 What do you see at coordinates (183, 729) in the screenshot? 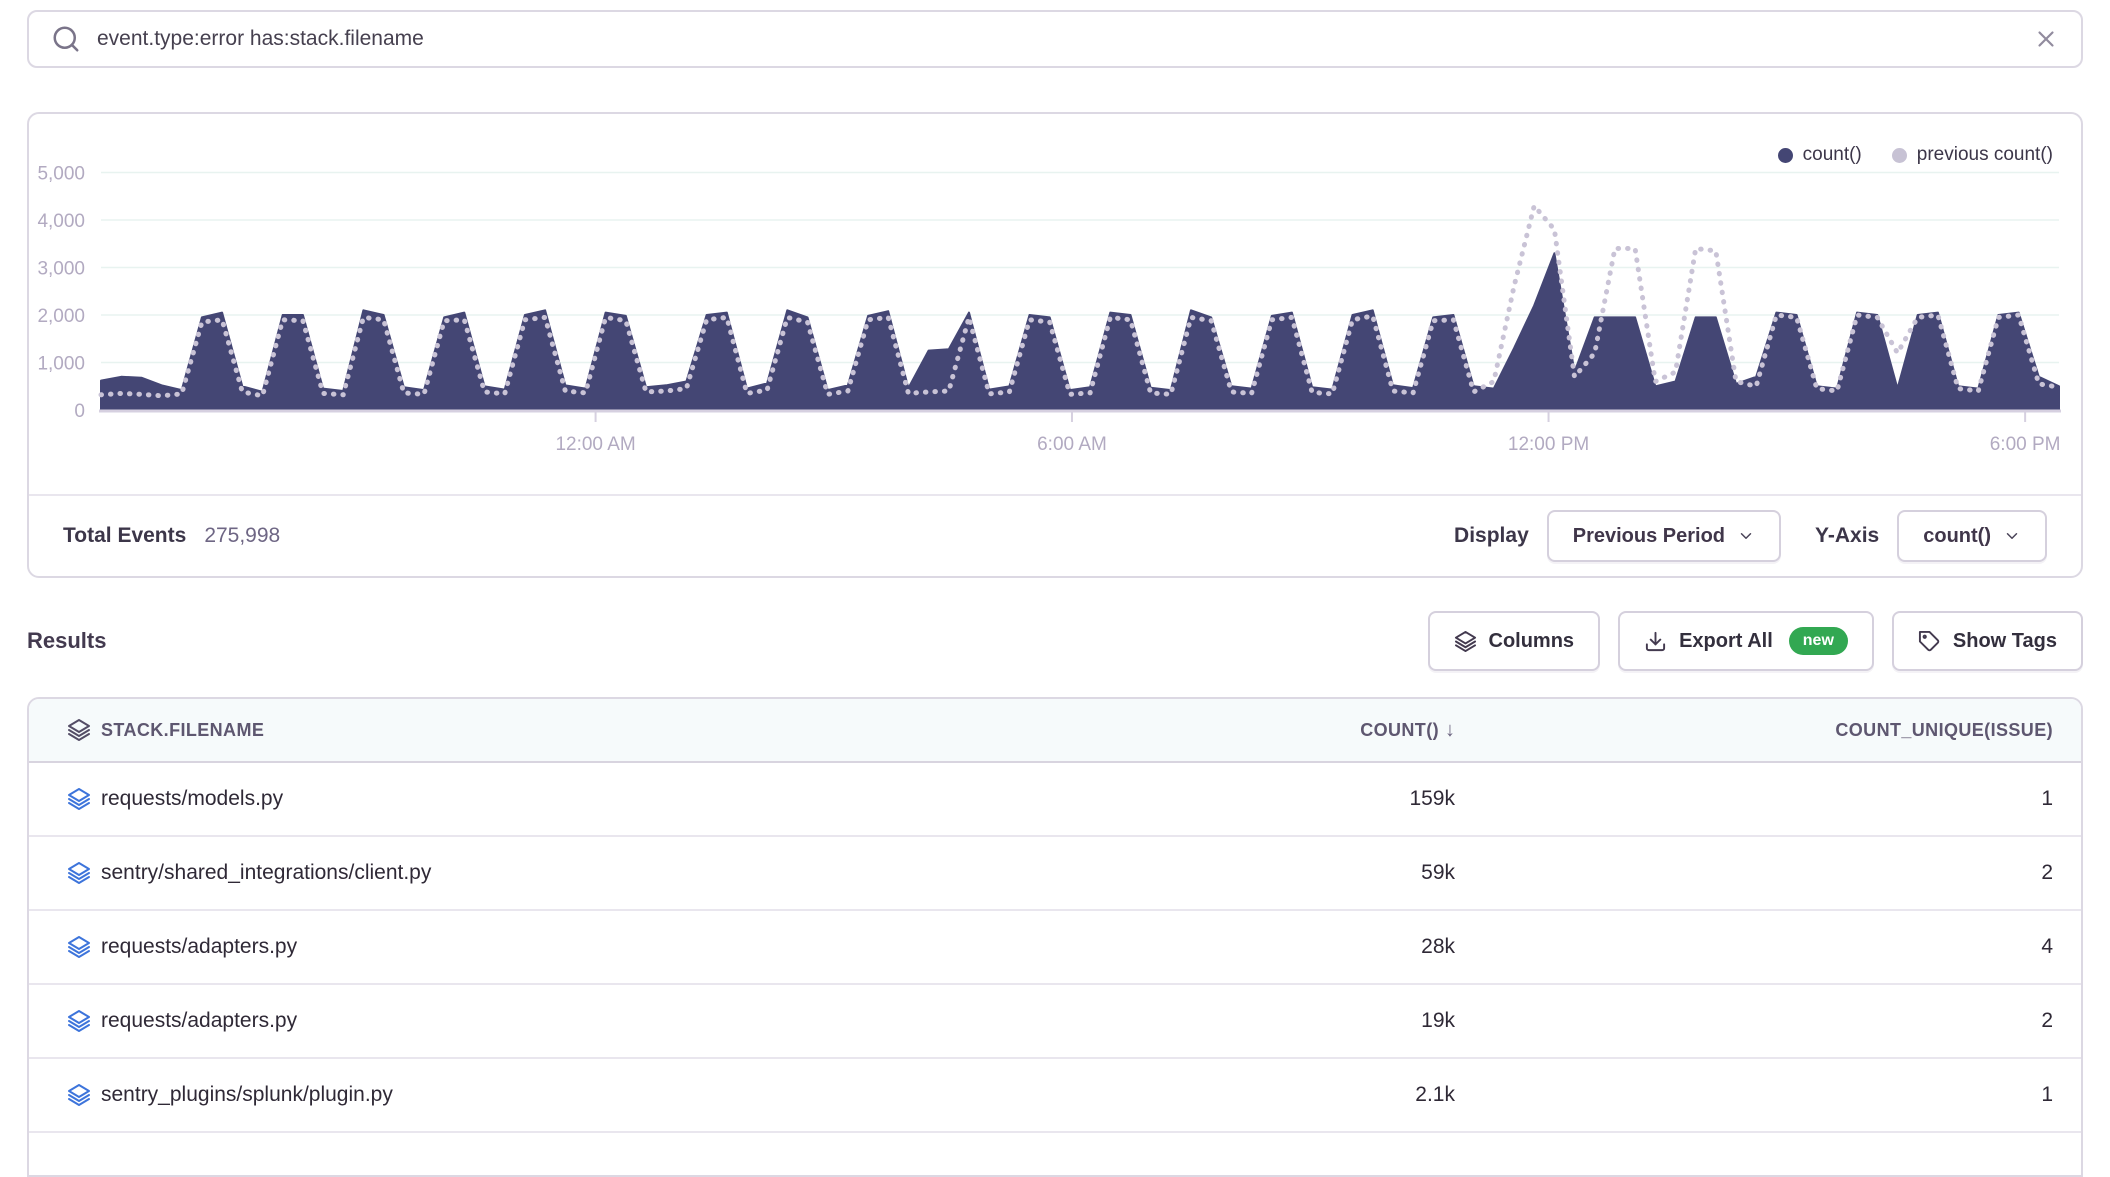
I see `column-header-stack-filename: STACK.FILENAME` at bounding box center [183, 729].